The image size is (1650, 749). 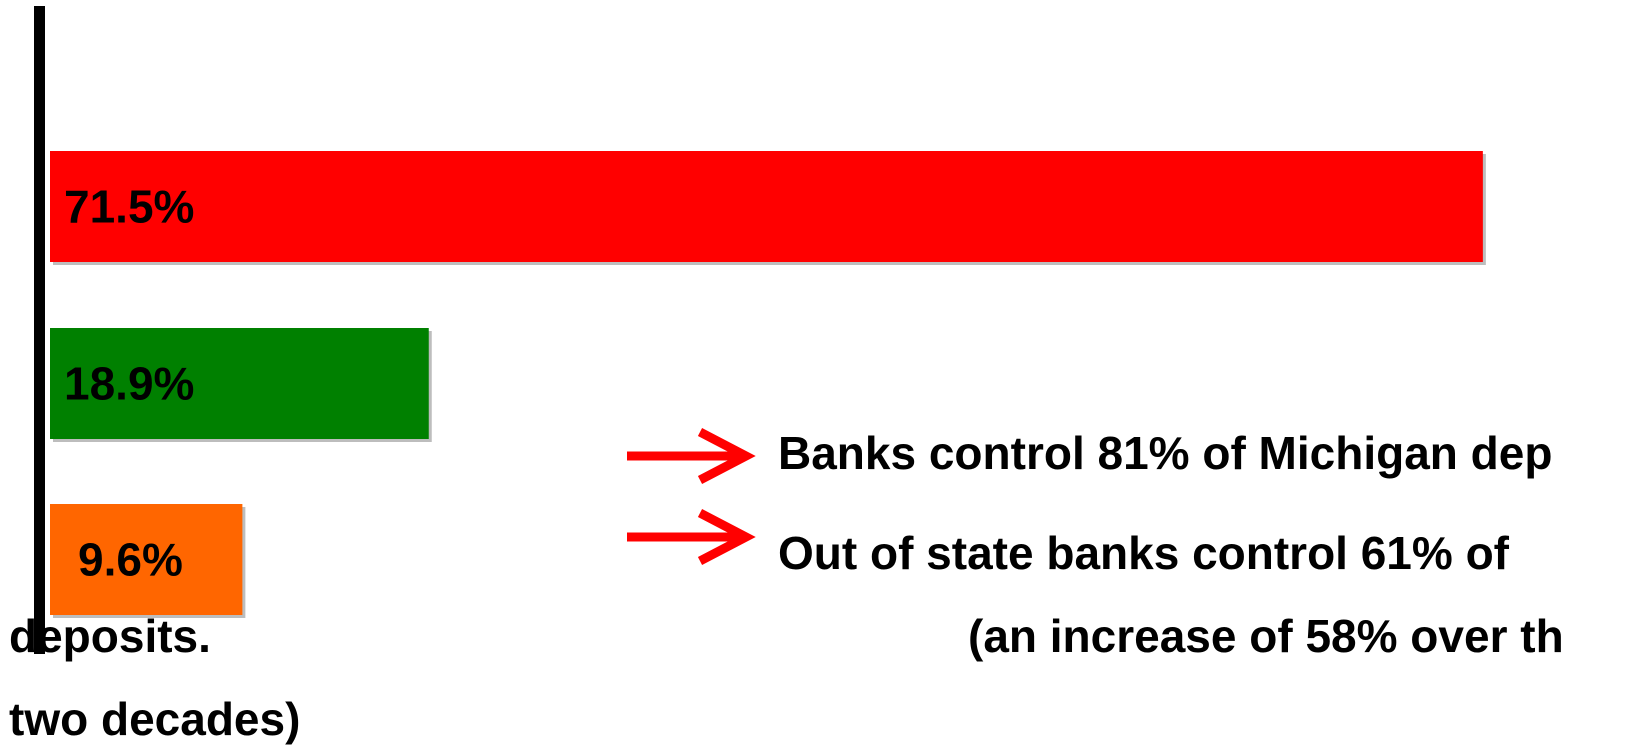 I want to click on callout-line-1: Banks control 81% of Michigan dep, so click(x=1165, y=453).